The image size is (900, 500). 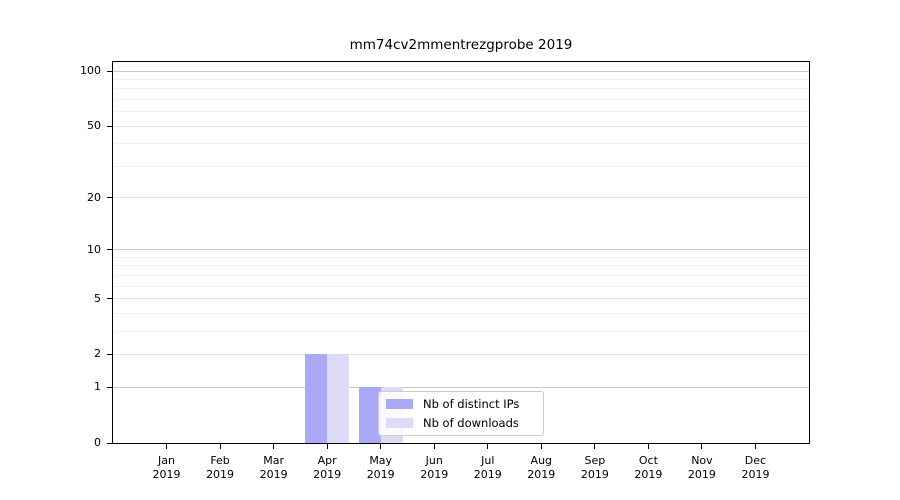 What do you see at coordinates (701, 467) in the screenshot?
I see `x-tick-label-nov: Nov 2019` at bounding box center [701, 467].